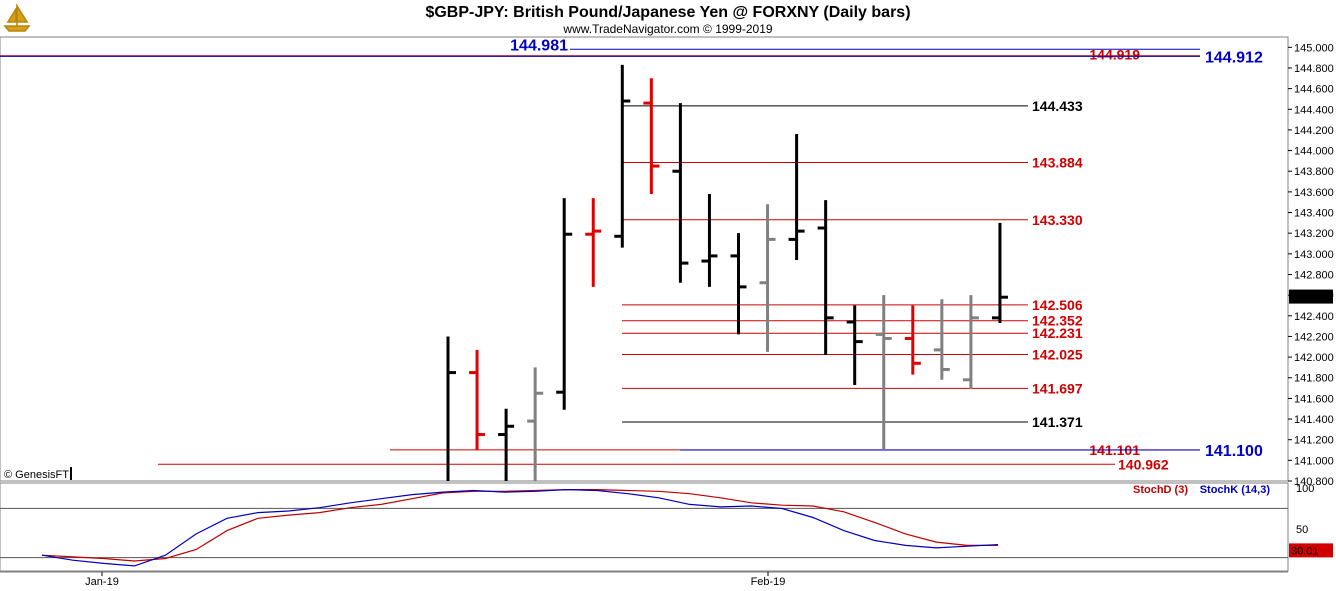 The image size is (1336, 591). I want to click on price-tick-label: 140.800, so click(1314, 482).